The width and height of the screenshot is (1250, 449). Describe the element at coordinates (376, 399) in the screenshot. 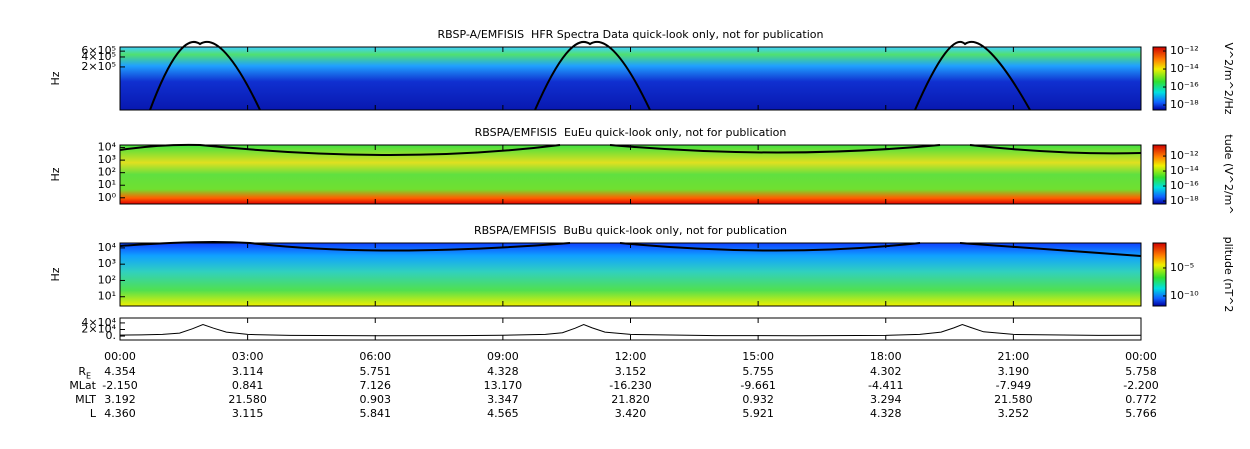

I see `ephemeris-value: 0.903` at that location.